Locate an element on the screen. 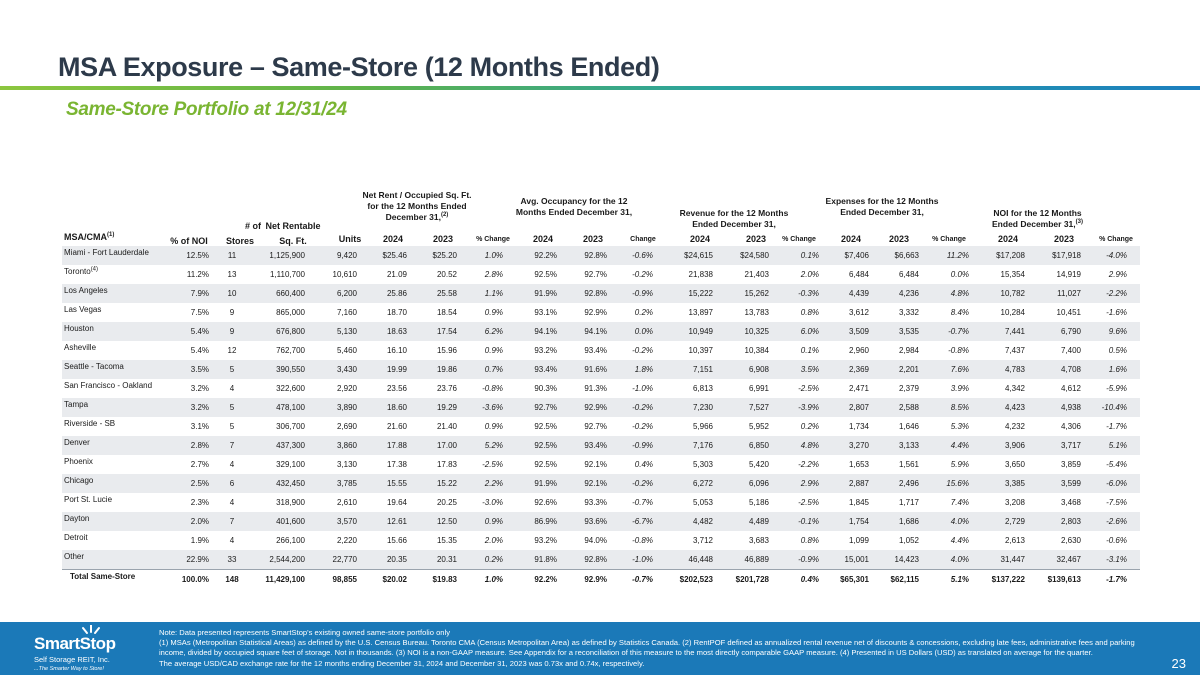  cell-rev-chg: 0.1% is located at coordinates (809, 255).